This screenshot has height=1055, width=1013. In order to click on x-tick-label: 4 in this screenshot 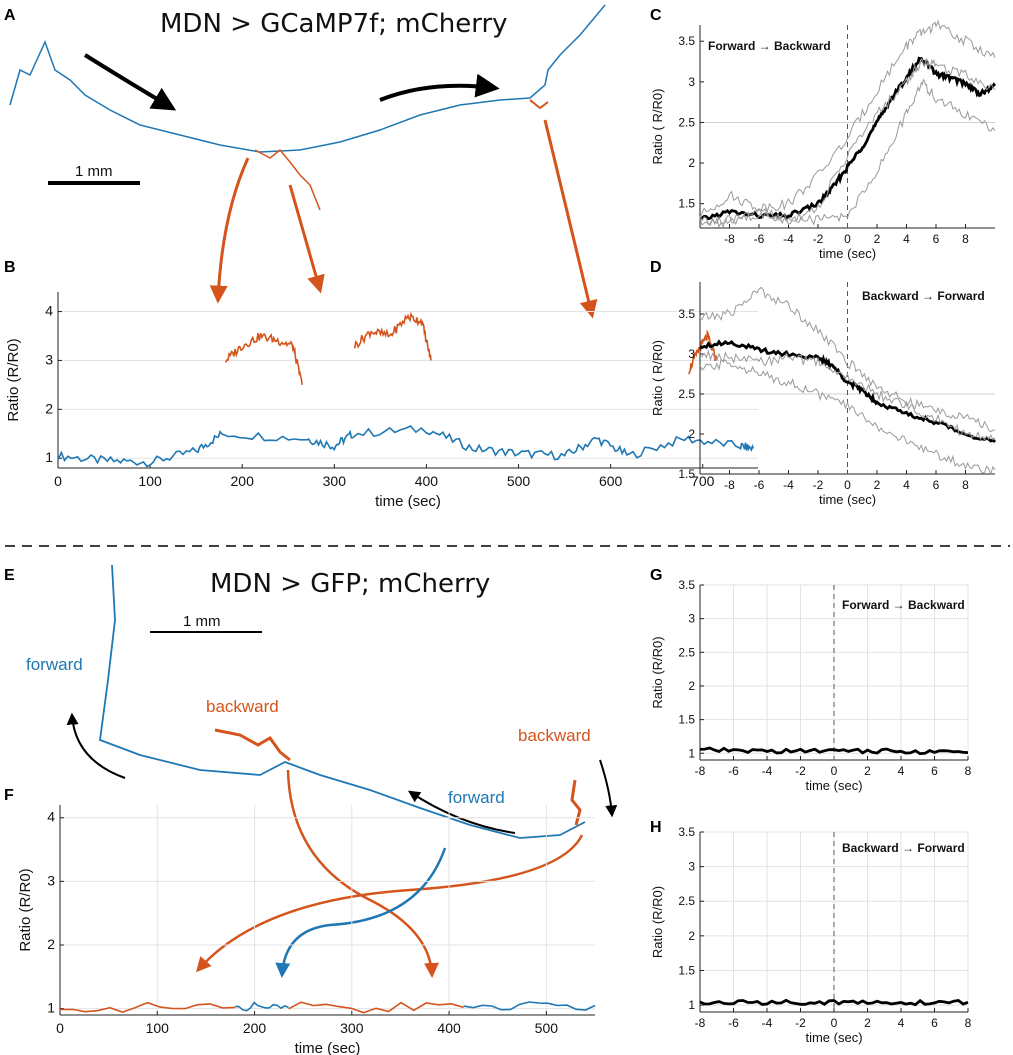, I will do `click(901, 1023)`.